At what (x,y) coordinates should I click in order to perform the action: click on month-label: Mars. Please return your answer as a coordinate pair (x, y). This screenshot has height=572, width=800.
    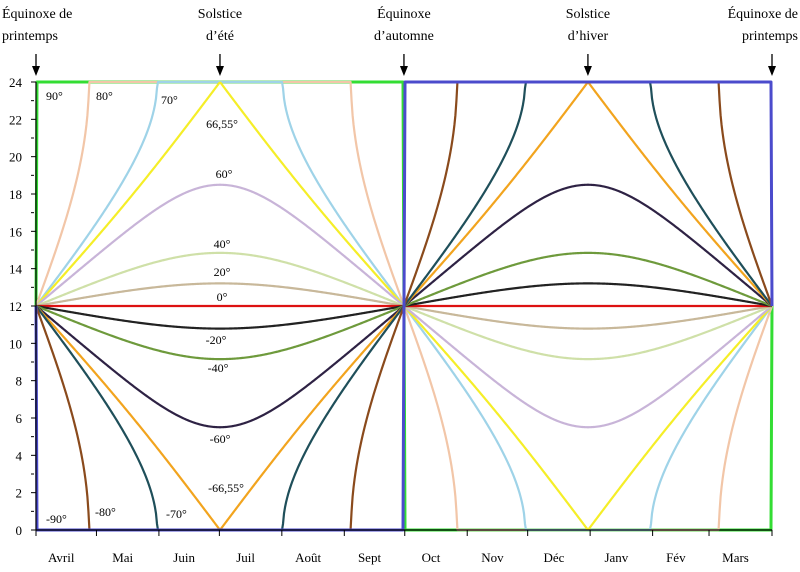
    Looking at the image, I should click on (735, 557).